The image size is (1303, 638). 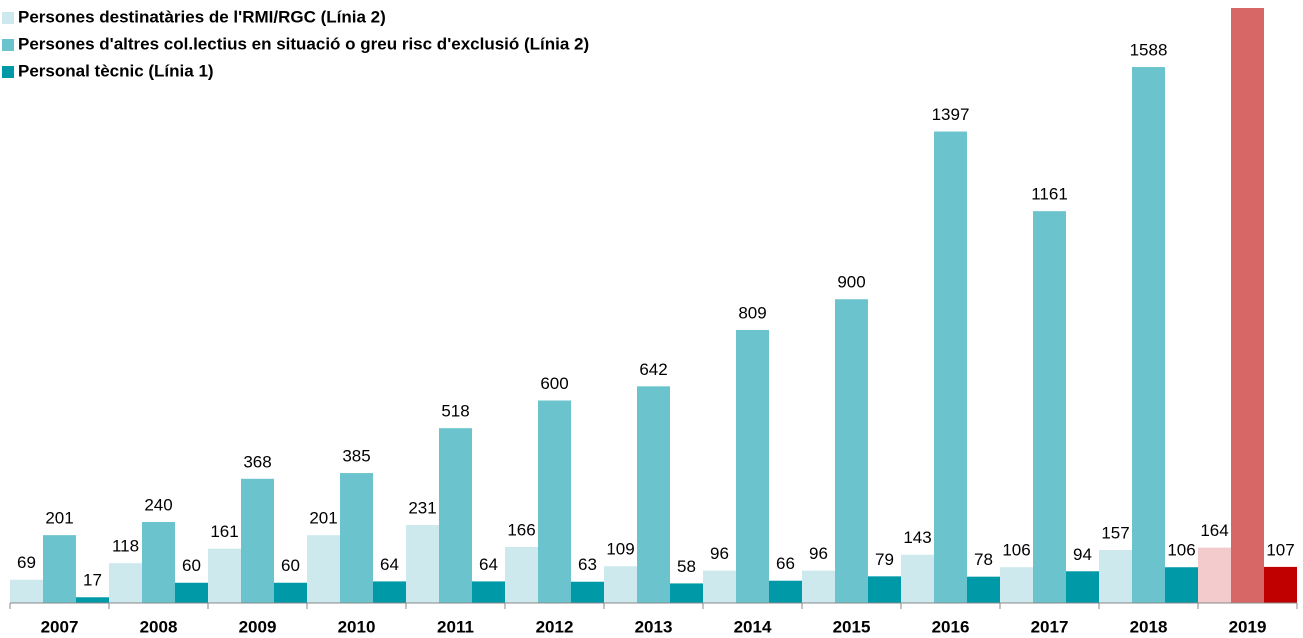 I want to click on x-tick-label: 2010, so click(x=357, y=626).